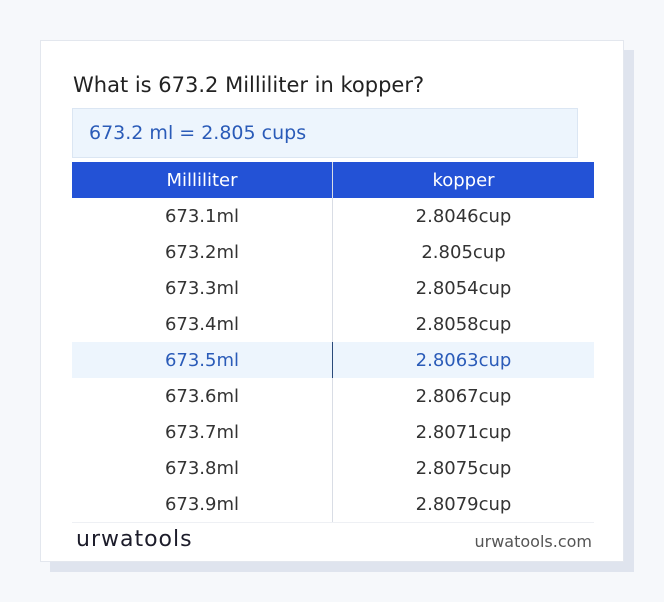 This screenshot has width=664, height=602. What do you see at coordinates (202, 360) in the screenshot?
I see `table-cell: 673.5ml` at bounding box center [202, 360].